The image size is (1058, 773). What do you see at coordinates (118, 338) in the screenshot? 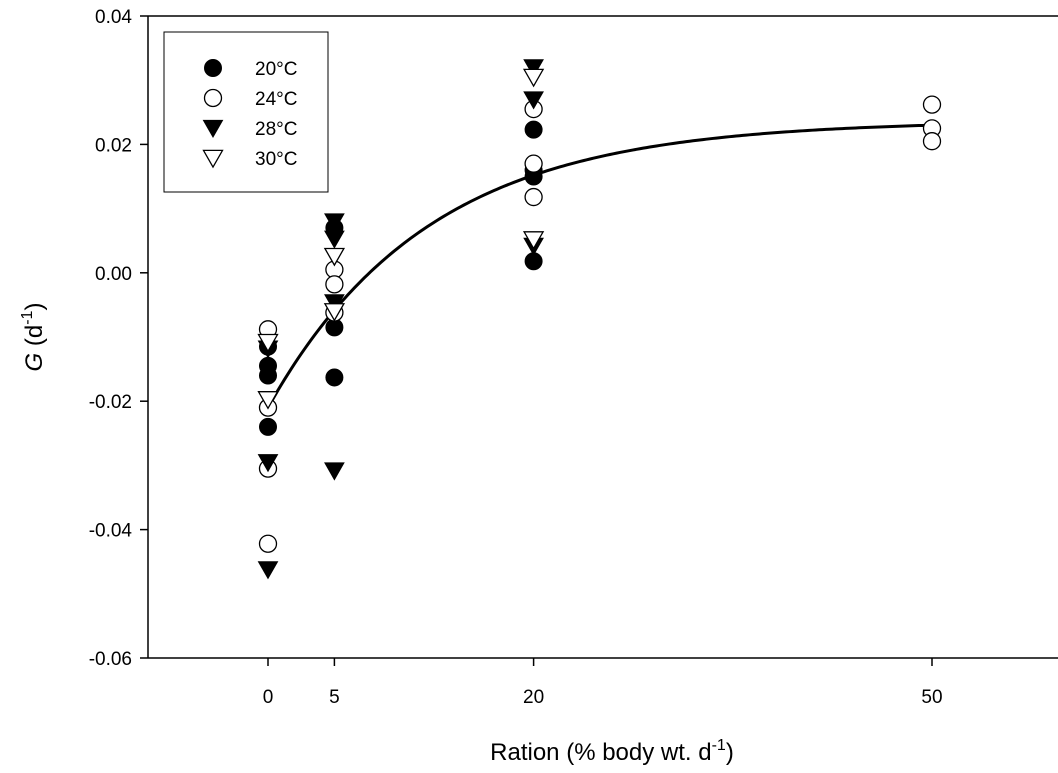
I see `y-axis-ticks: -0.06 -0.04 -0.02 0.00 0.02 0.04` at bounding box center [118, 338].